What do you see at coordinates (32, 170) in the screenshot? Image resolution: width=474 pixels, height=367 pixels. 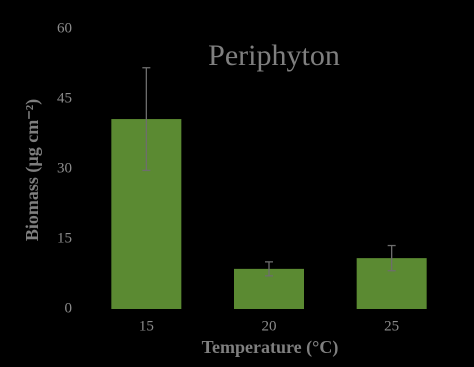 I see `y-axis-label: Biomass (µg cm⁻²)` at bounding box center [32, 170].